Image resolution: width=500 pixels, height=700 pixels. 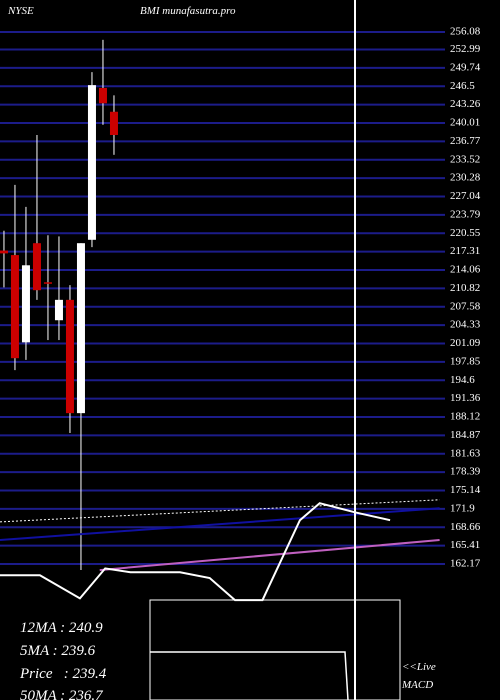 I want to click on y-tick-label: 227.04, so click(x=465, y=196).